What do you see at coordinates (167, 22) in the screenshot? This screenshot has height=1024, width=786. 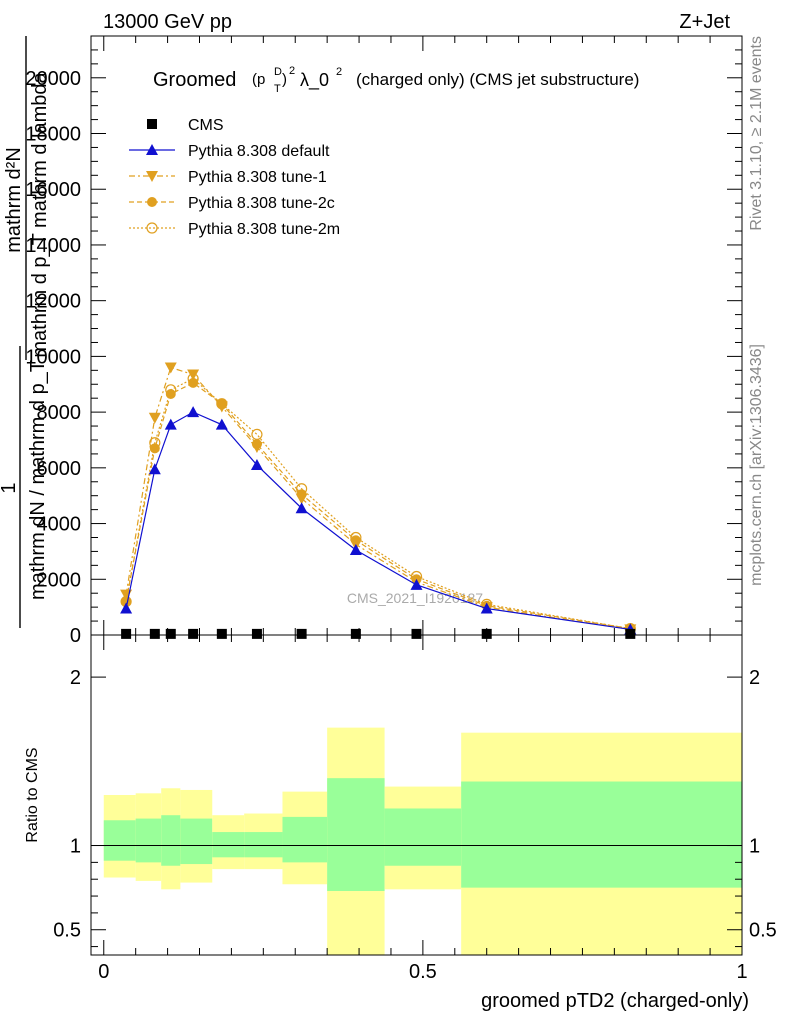 I see `header-left: 13000 GeV pp` at bounding box center [167, 22].